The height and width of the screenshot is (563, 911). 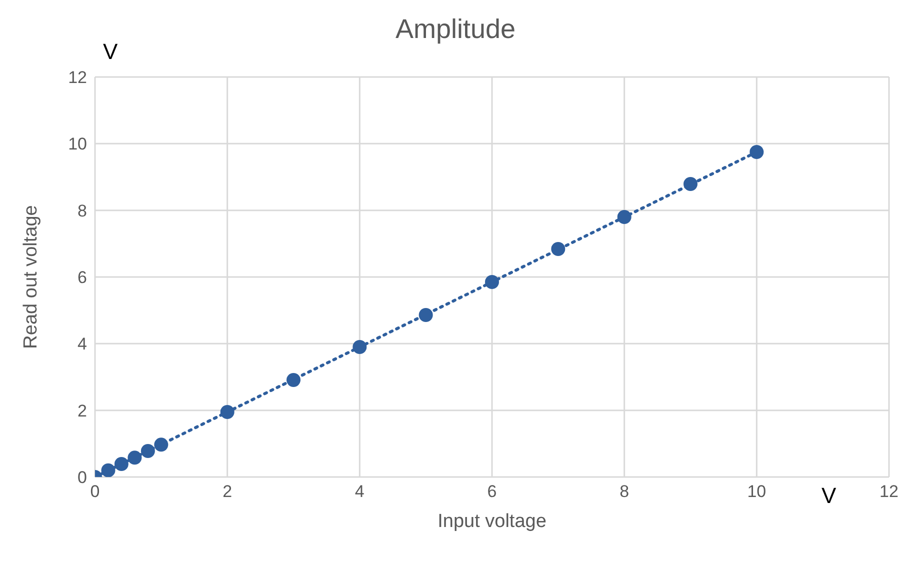 What do you see at coordinates (82, 410) in the screenshot?
I see `y-tick-label: 2` at bounding box center [82, 410].